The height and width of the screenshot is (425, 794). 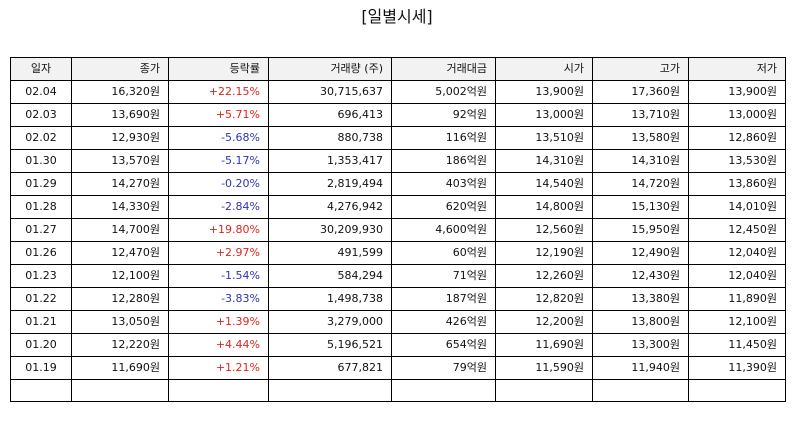 I want to click on cell-close: 12,470원, so click(x=120, y=253).